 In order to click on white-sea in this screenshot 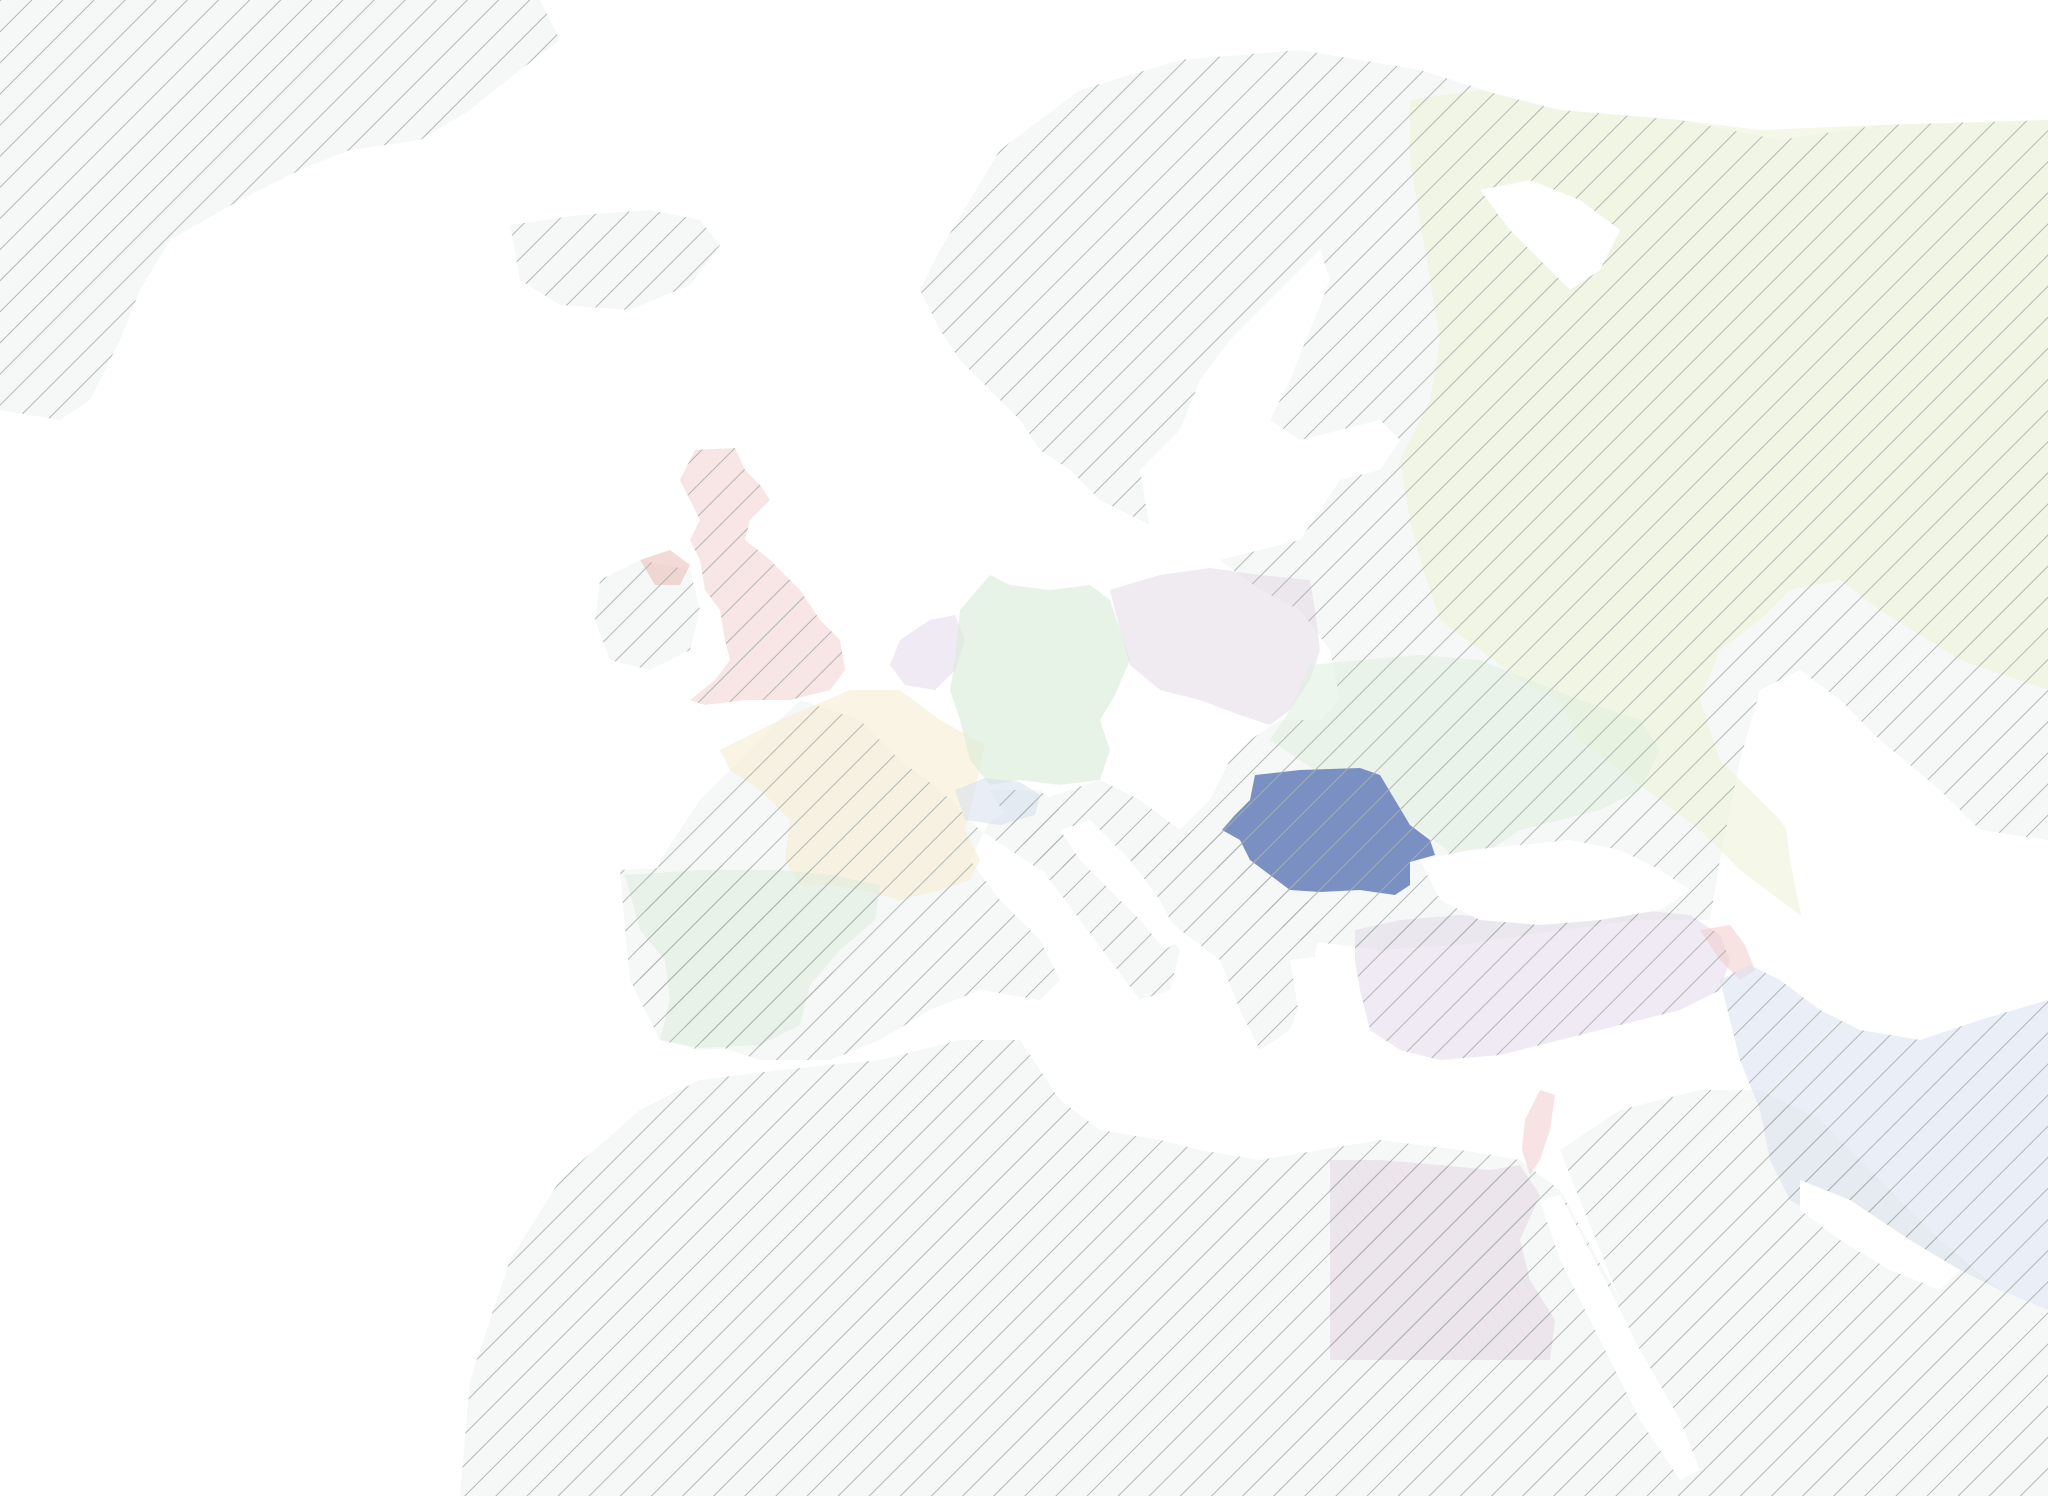, I will do `click(1550, 235)`.